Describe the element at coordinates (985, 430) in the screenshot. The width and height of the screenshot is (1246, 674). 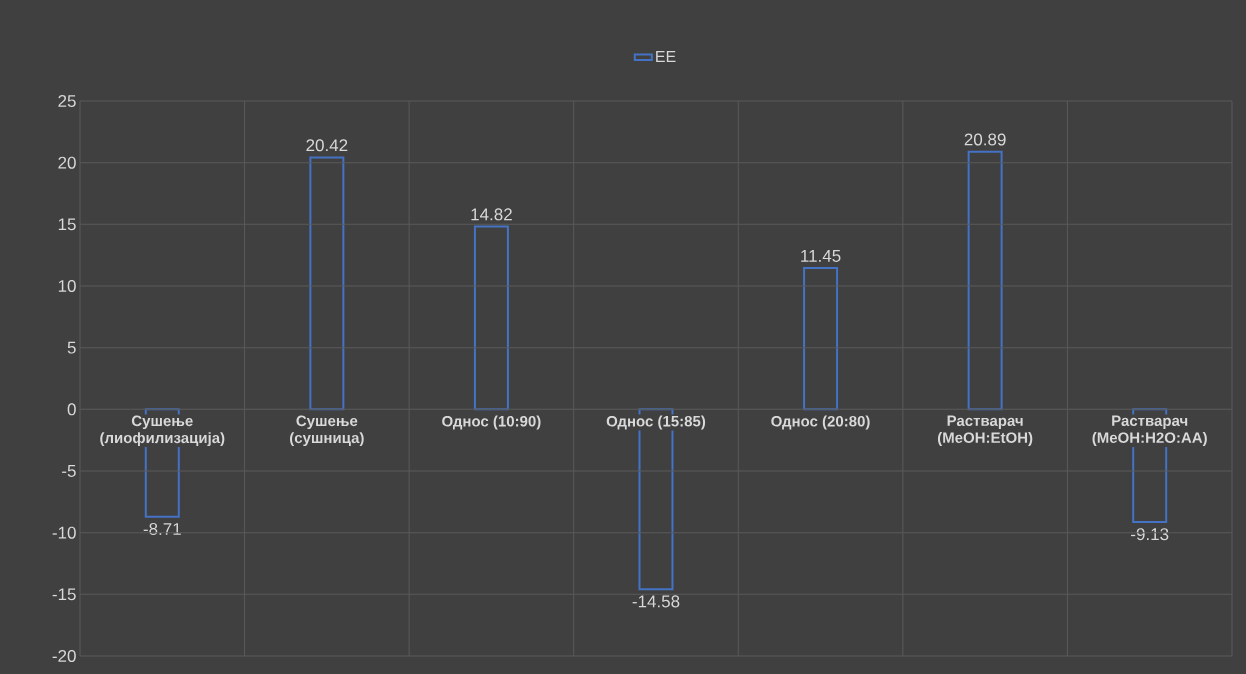
I see `x-tick-label: Растварач (MeOH:EtOH)` at that location.